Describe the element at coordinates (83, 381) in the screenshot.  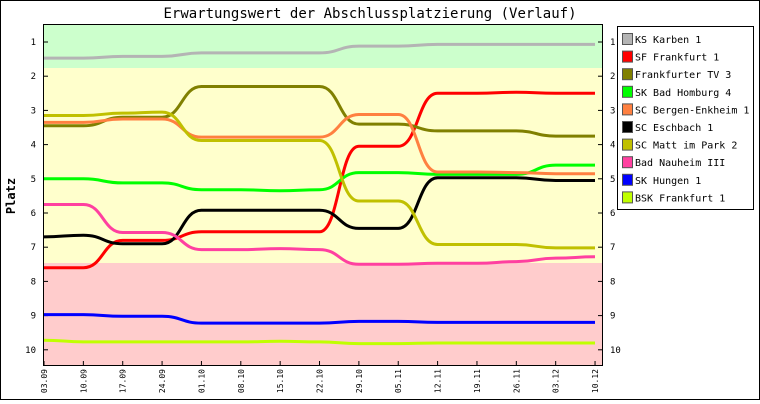
I see `x-tick-label: 10.09` at that location.